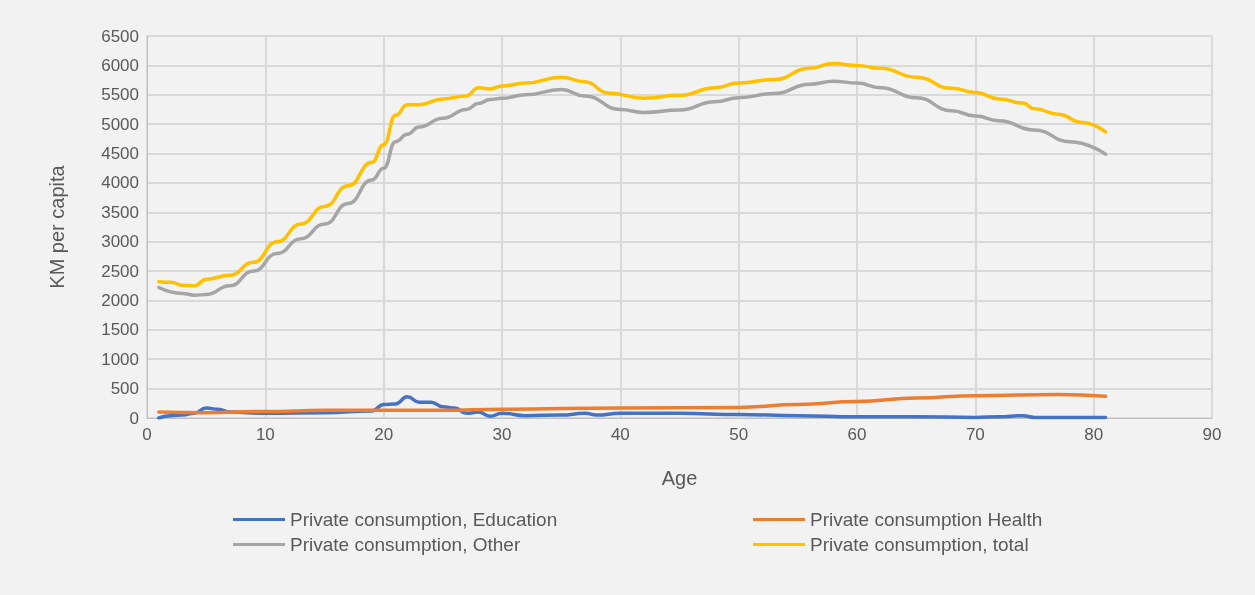  I want to click on legend-label: Private consumption, Education, so click(424, 519).